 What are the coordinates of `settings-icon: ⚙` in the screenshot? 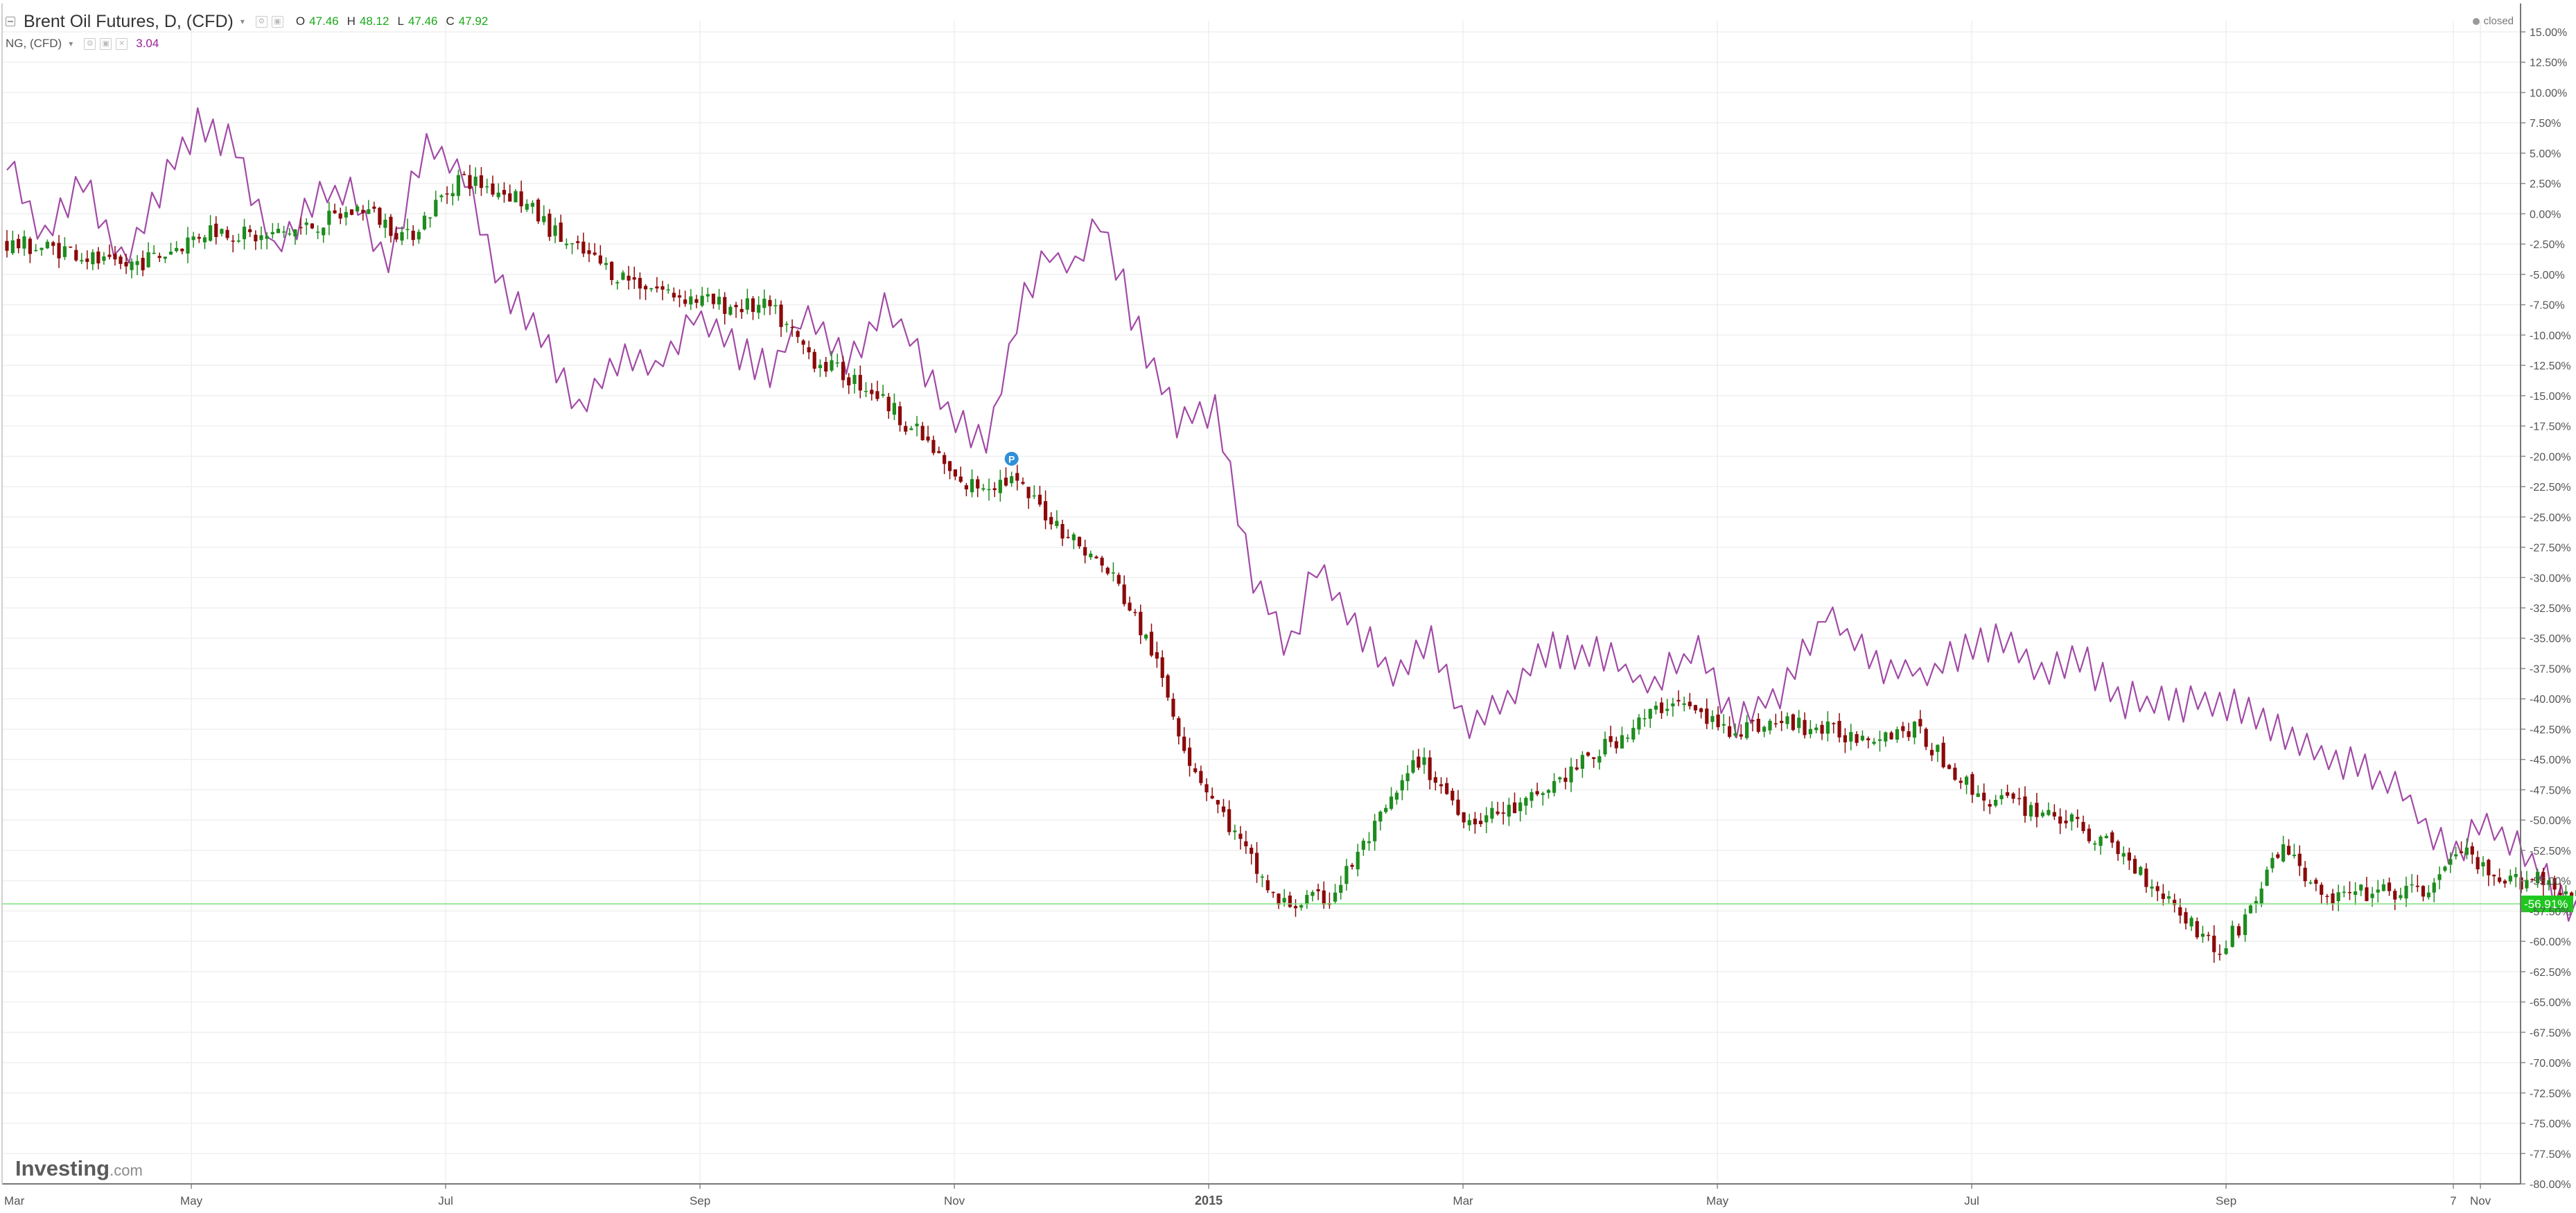 It's located at (261, 21).